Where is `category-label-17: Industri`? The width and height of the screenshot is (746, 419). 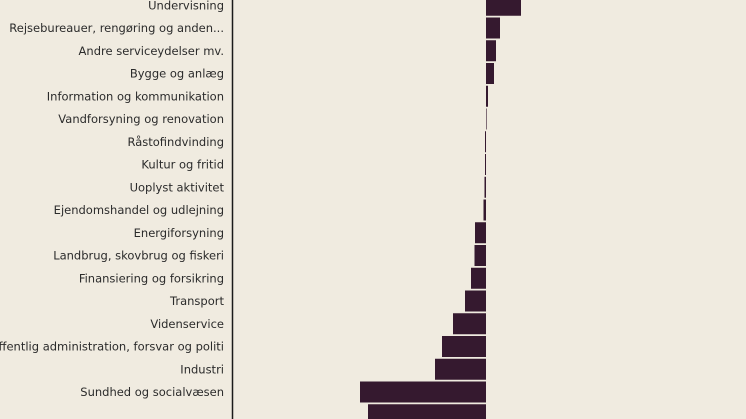
category-label-17: Industri is located at coordinates (202, 369).